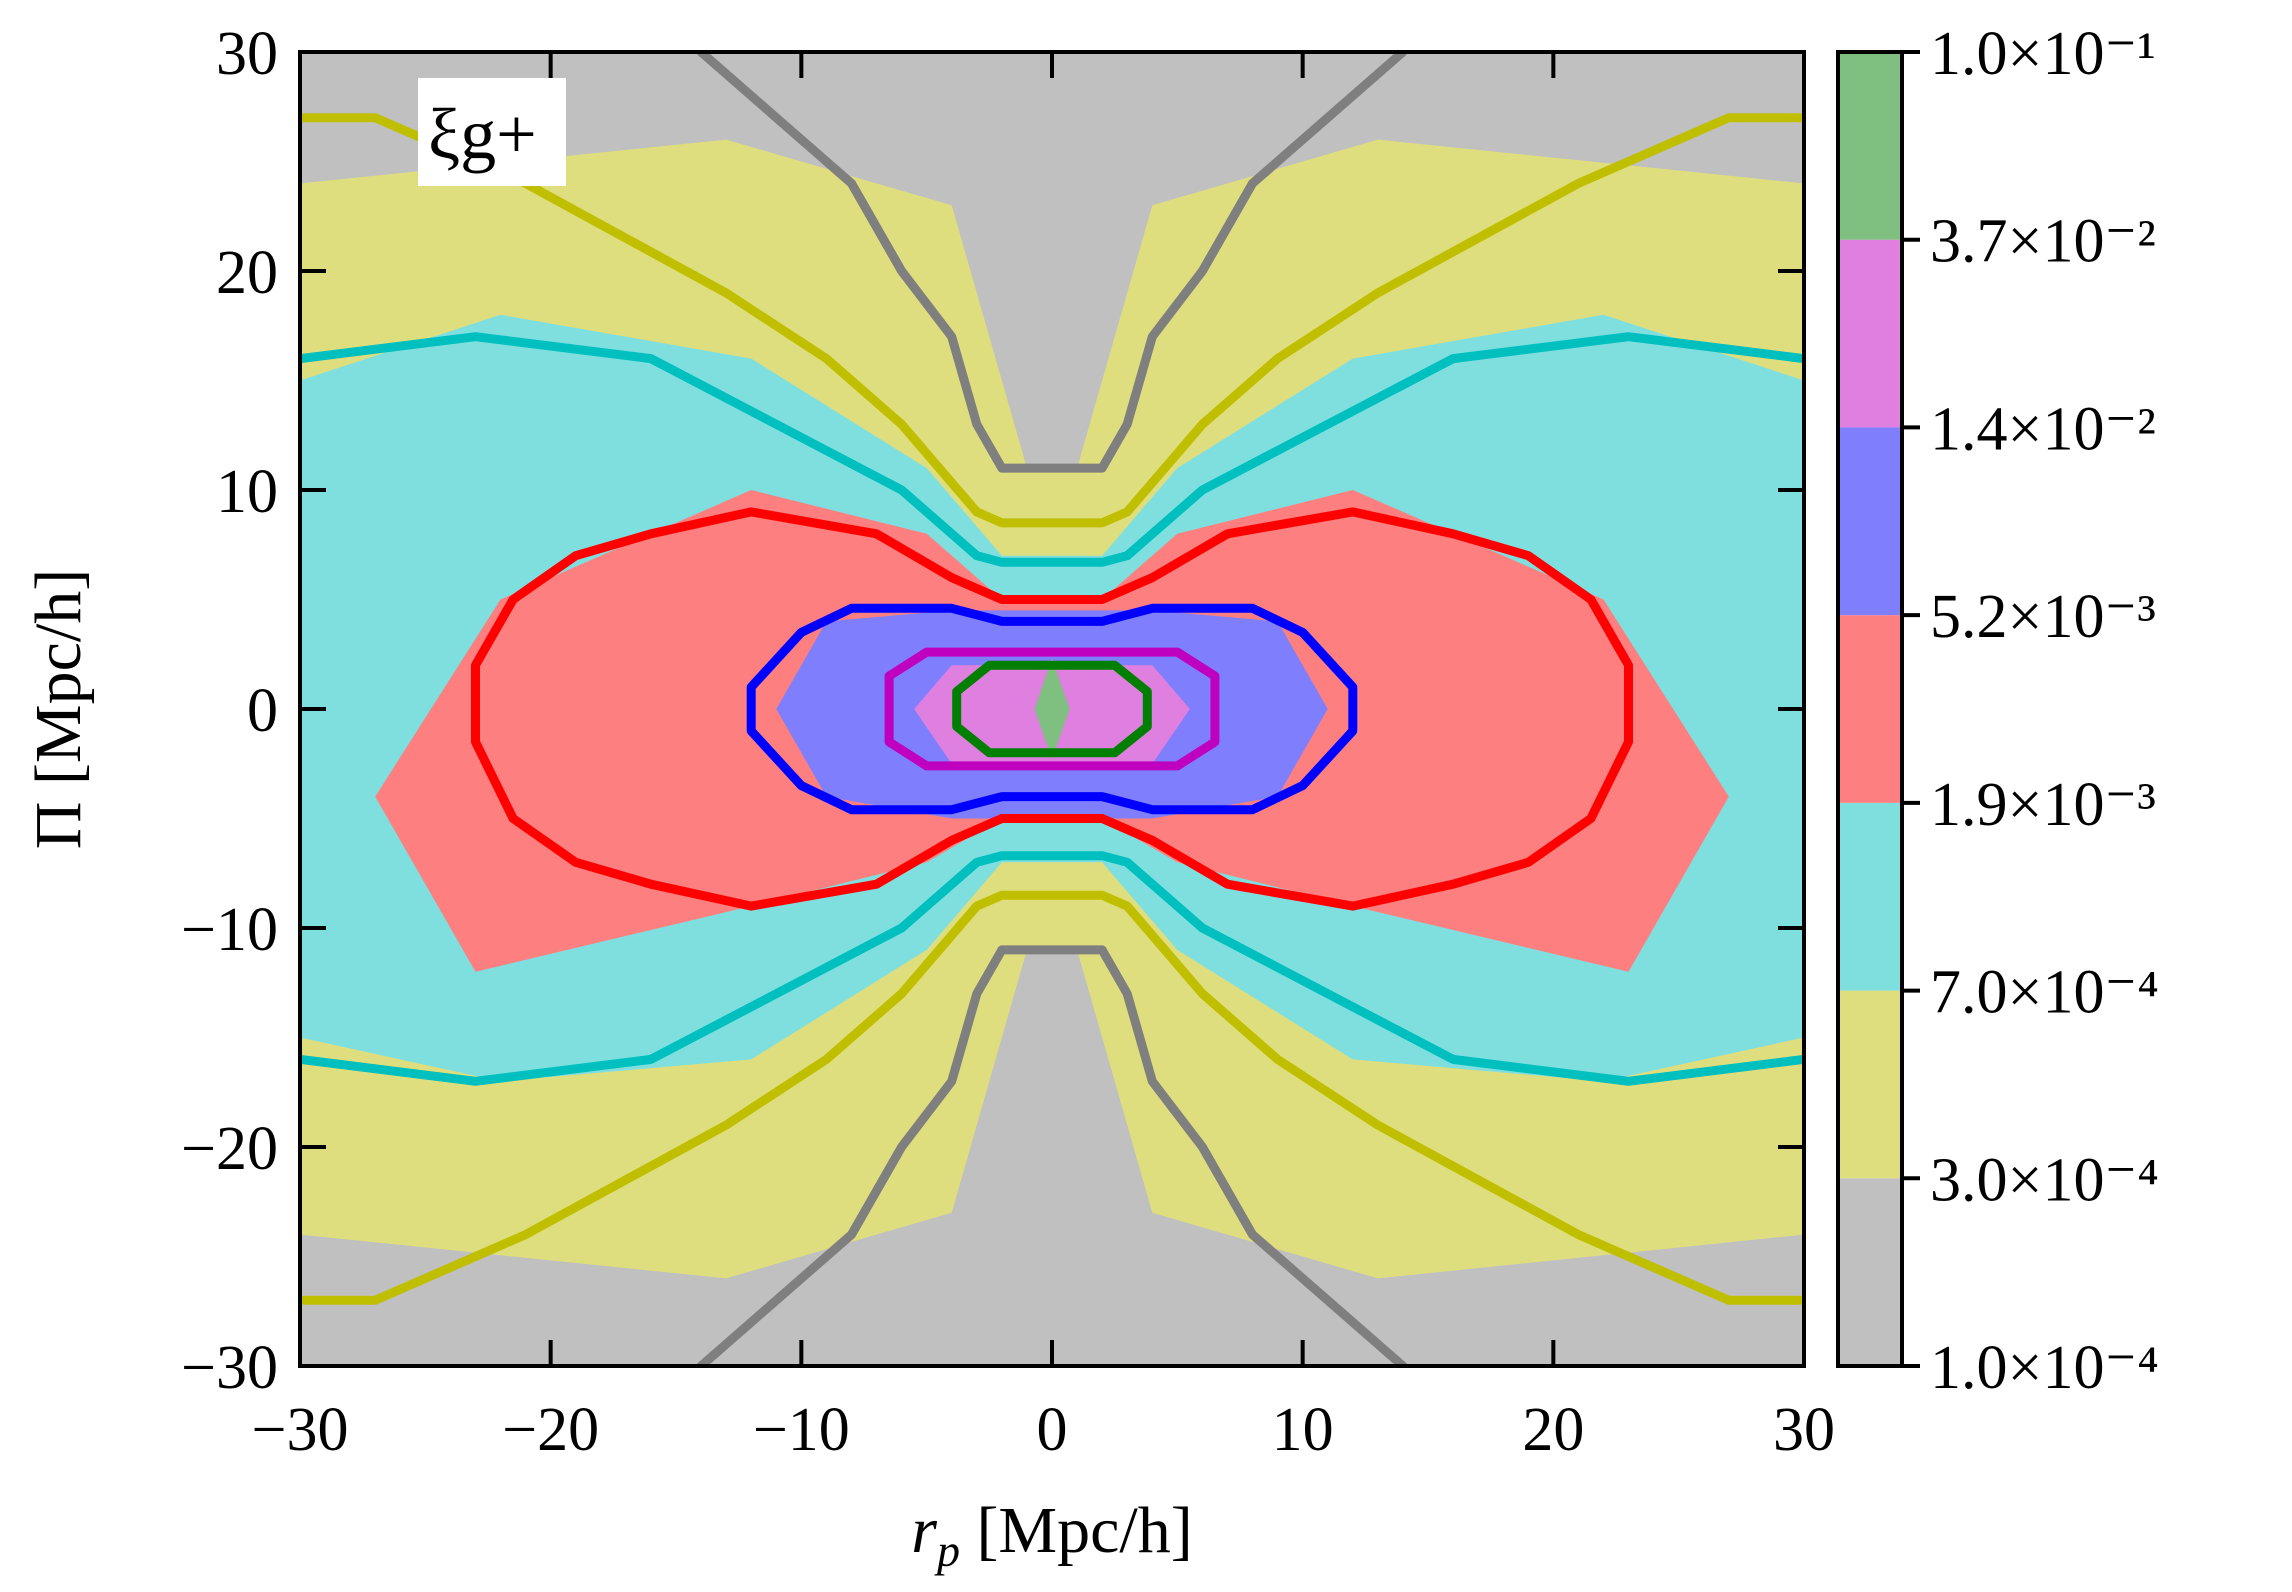  What do you see at coordinates (482, 134) in the screenshot?
I see `annotation-label: ξg+` at bounding box center [482, 134].